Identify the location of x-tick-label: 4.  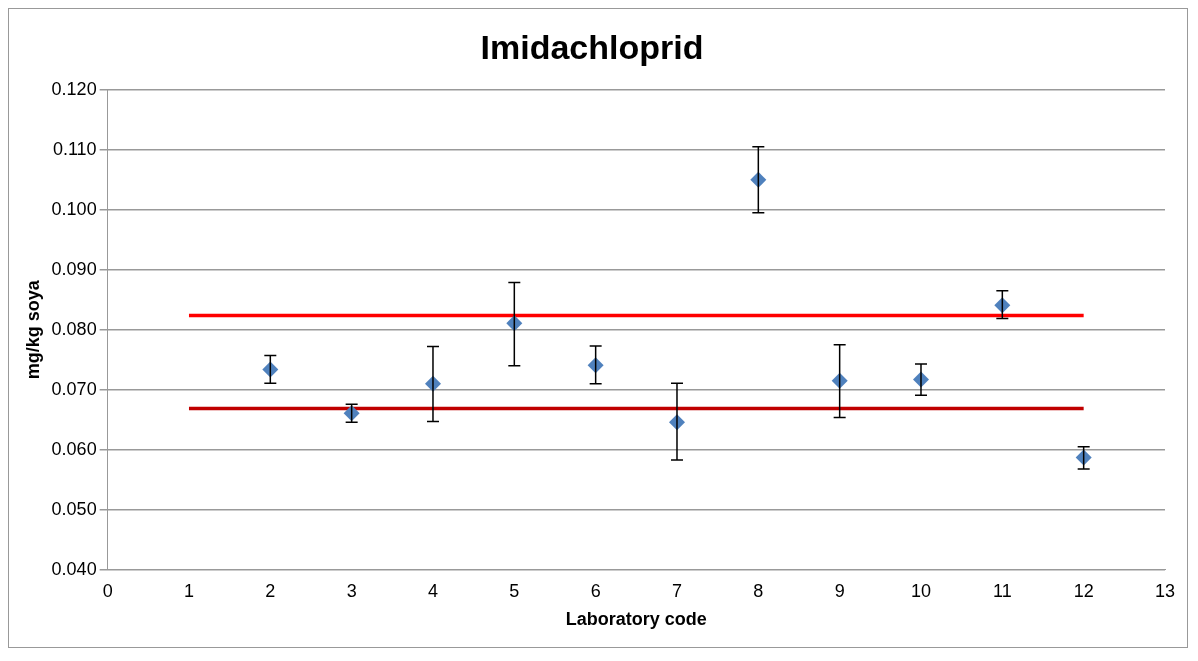
(432, 590).